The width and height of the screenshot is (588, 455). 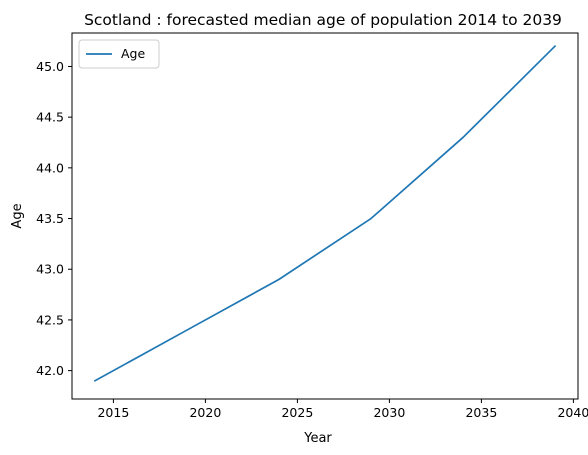 I want to click on x-tick-label-2025: 2025, so click(x=297, y=412).